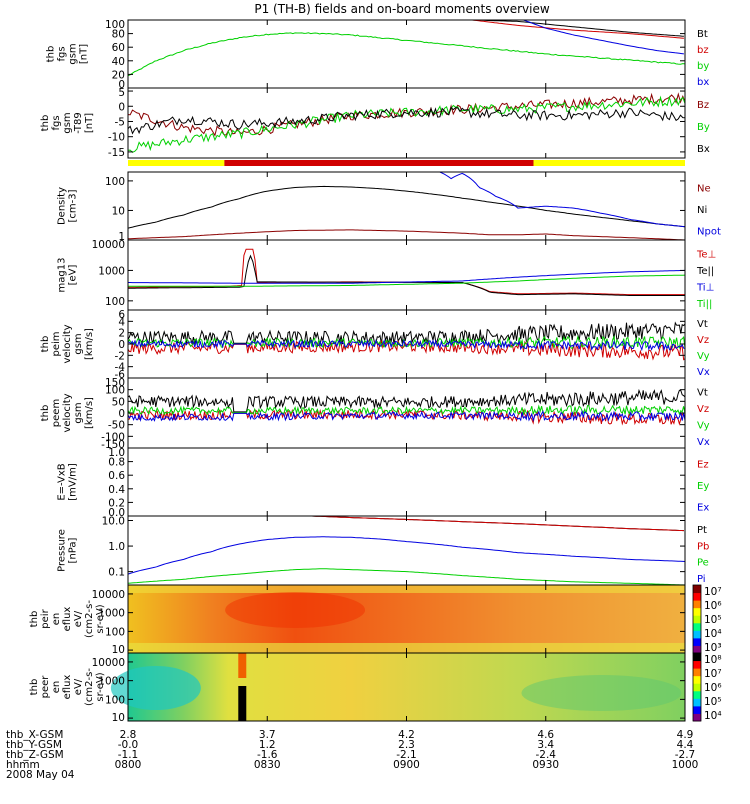  Describe the element at coordinates (685, 745) in the screenshot. I see `ephemeris-value: 4.4` at that location.